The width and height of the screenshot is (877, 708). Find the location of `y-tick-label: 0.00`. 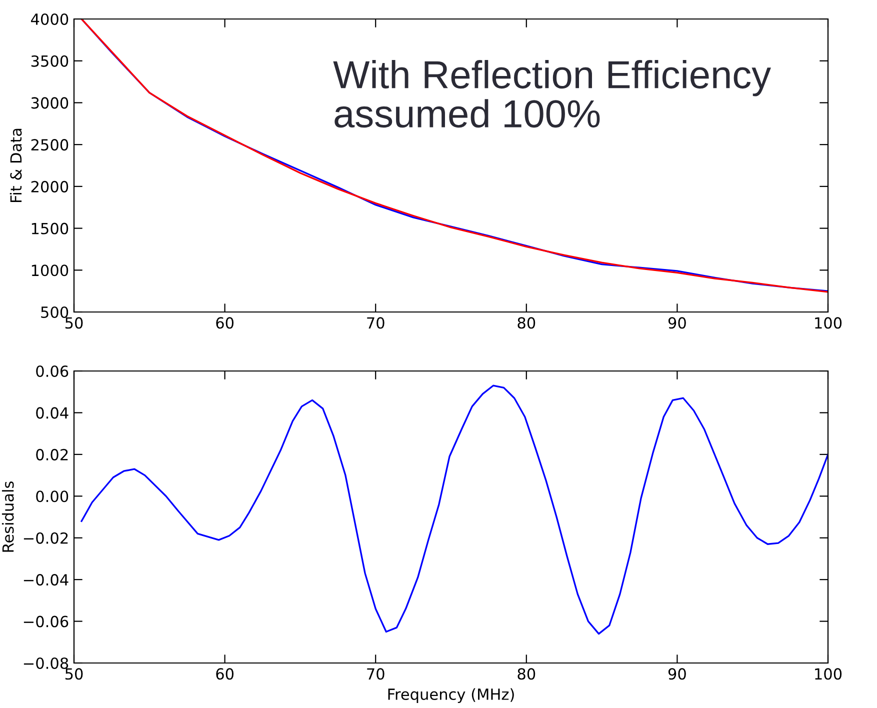

y-tick-label: 0.00 is located at coordinates (52, 496).